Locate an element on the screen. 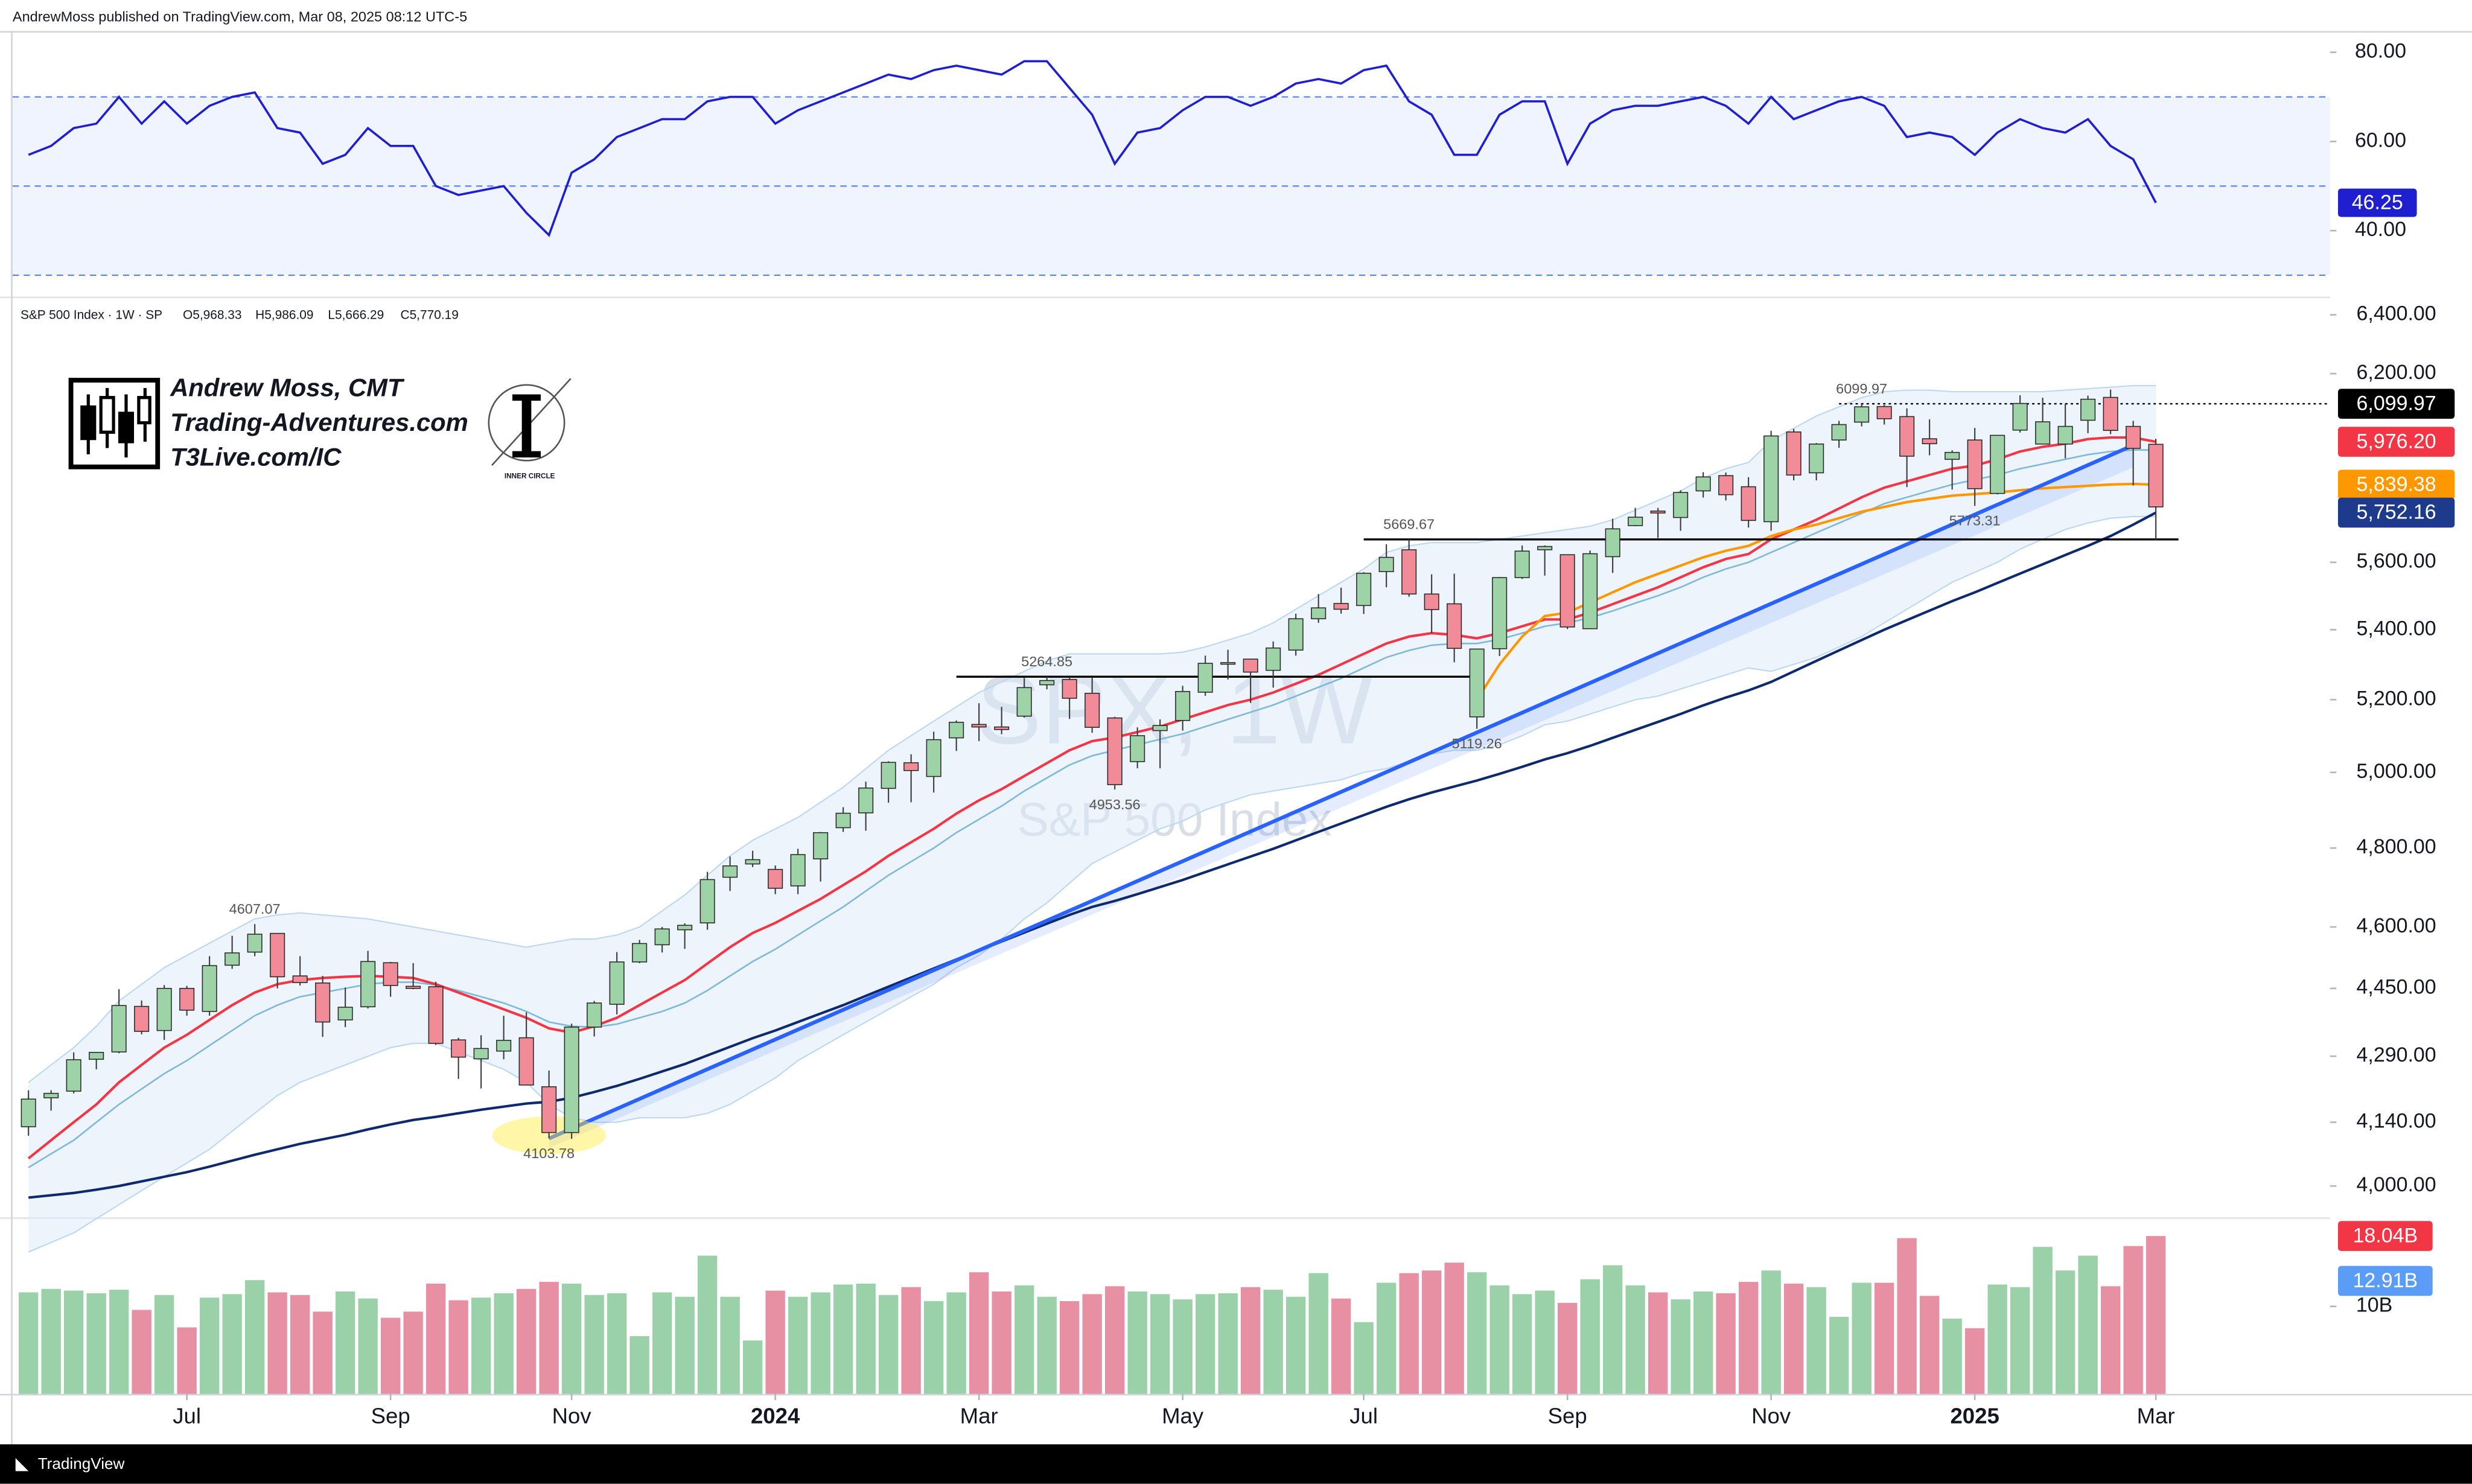  y-tick-label: 5,400.00 is located at coordinates (2396, 629).